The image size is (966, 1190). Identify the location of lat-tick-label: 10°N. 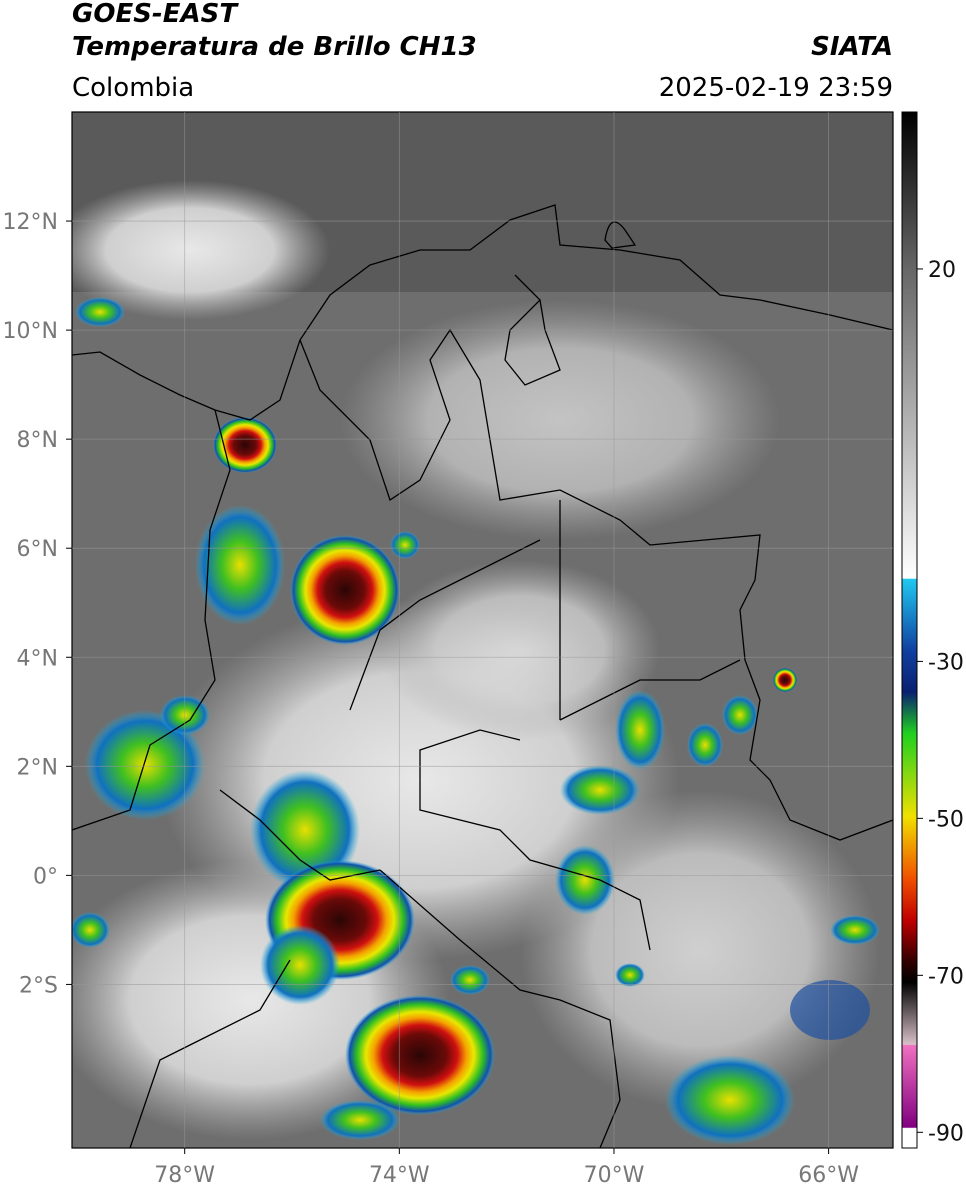
(30, 331).